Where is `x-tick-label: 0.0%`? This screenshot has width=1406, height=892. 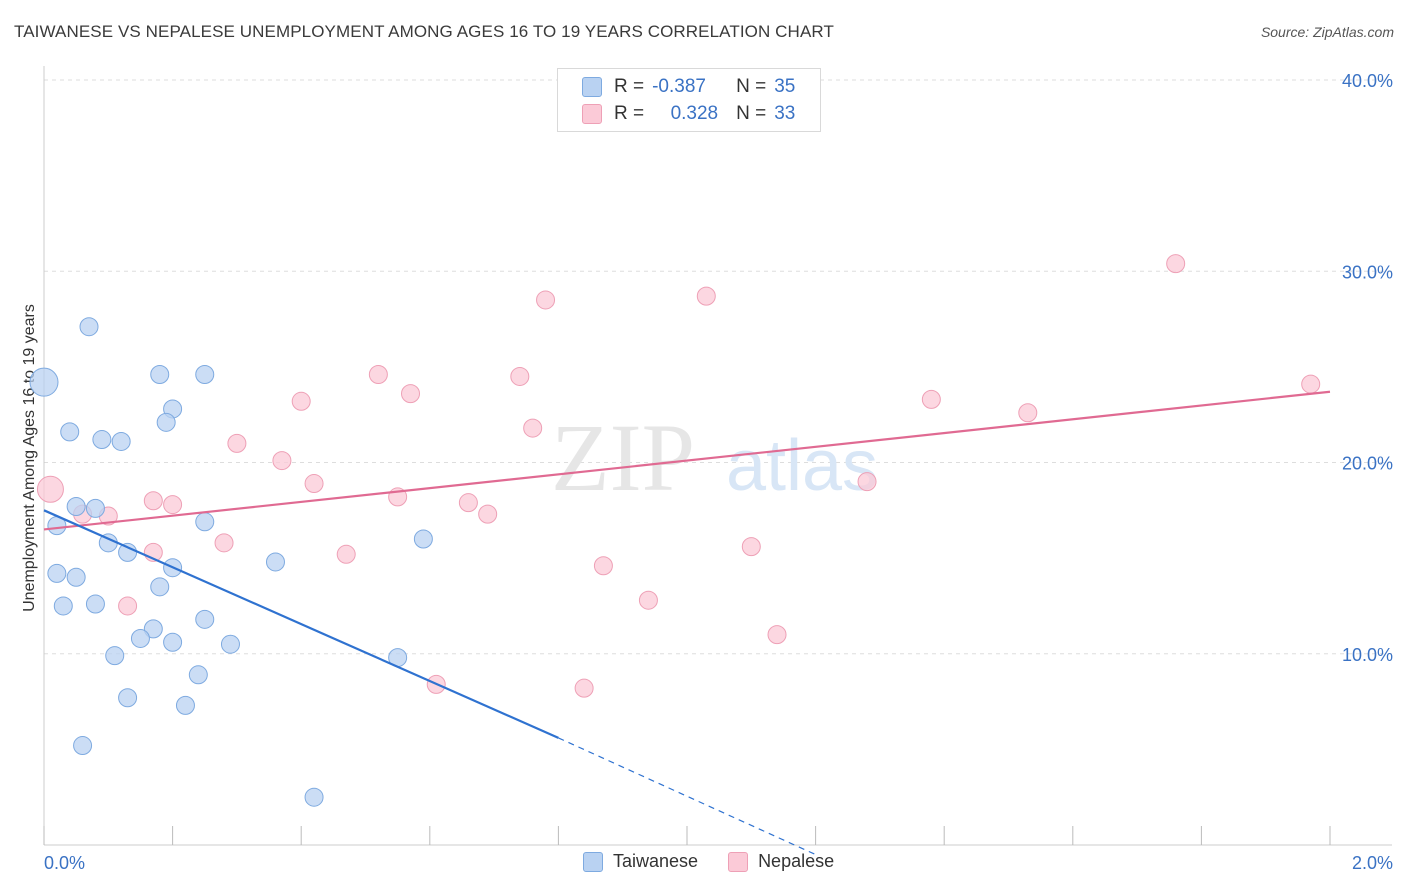 x-tick-label: 0.0% is located at coordinates (64, 863).